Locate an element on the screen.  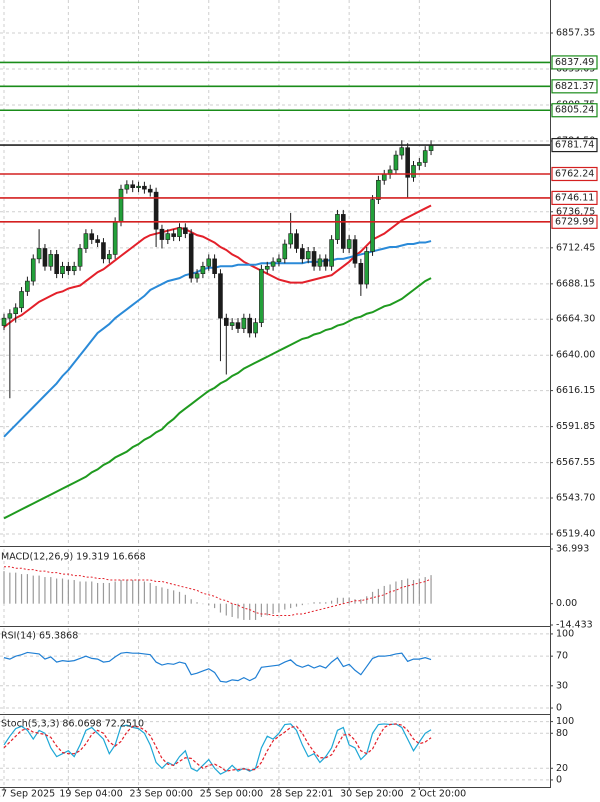
y-tick-label: 6688.15 is located at coordinates (575, 283).